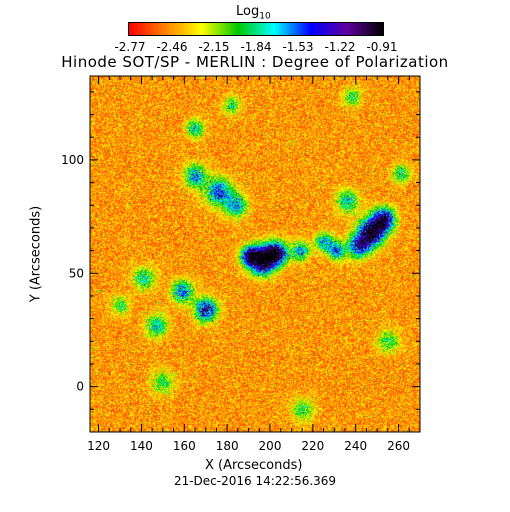  What do you see at coordinates (255, 481) in the screenshot?
I see `timestamp: 21-Dec-2016 14:22:56.369` at bounding box center [255, 481].